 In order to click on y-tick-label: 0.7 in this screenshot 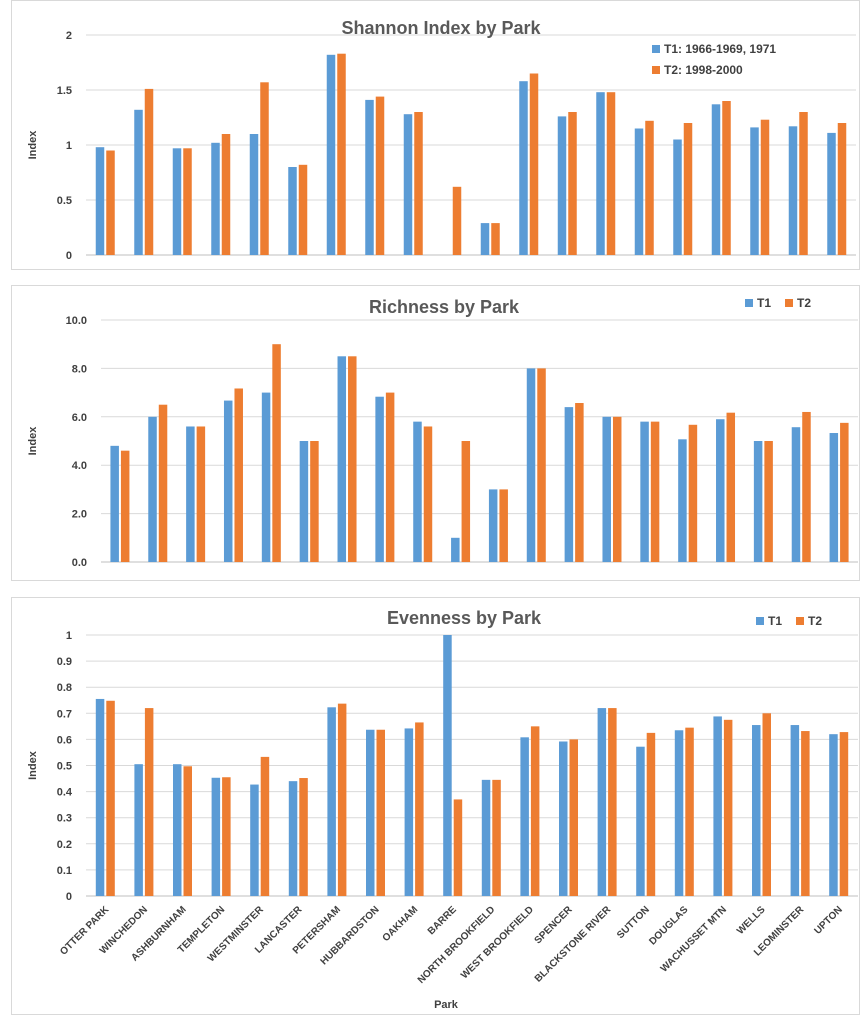, I will do `click(64, 714)`.